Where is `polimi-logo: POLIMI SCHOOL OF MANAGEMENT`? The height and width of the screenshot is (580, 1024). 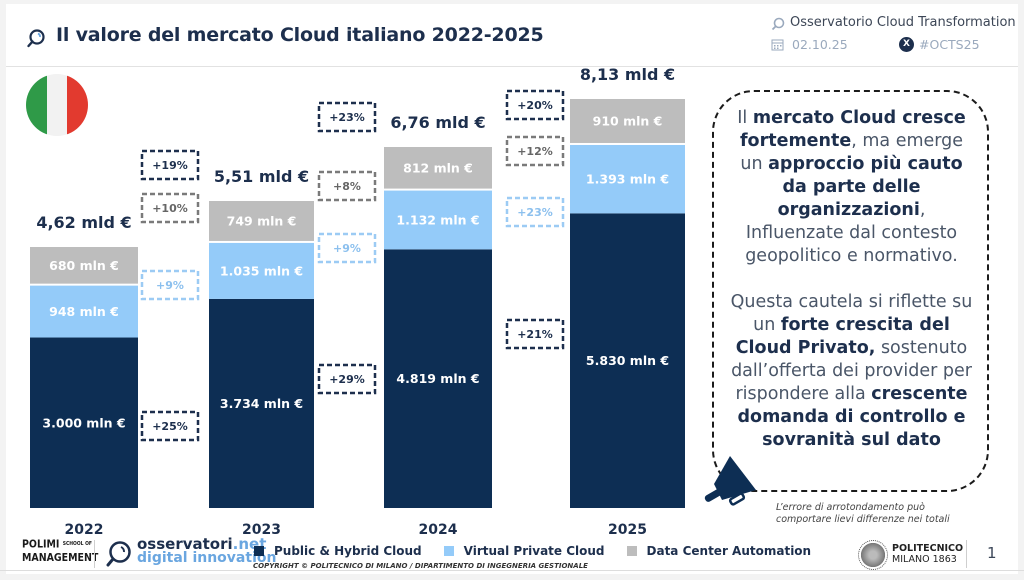 polimi-logo: POLIMI SCHOOL OF MANAGEMENT is located at coordinates (60, 551).